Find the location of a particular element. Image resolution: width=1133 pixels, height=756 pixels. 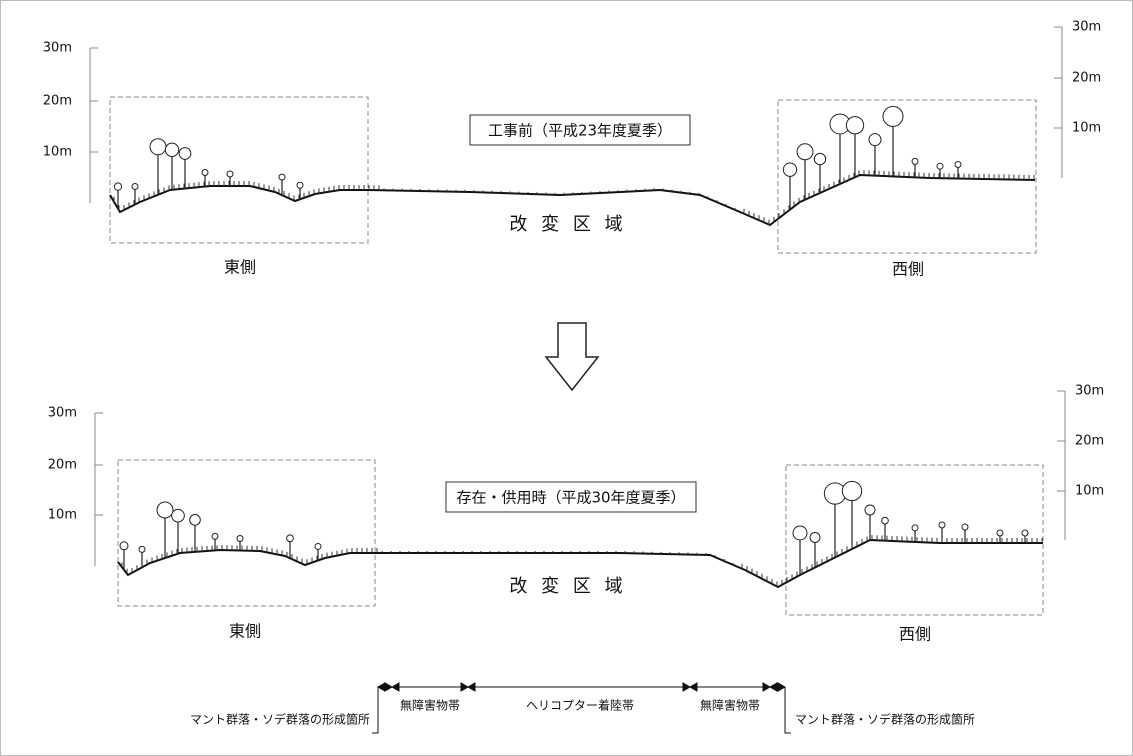

zone-label: ヘリコプター着陸帯 is located at coordinates (580, 705).